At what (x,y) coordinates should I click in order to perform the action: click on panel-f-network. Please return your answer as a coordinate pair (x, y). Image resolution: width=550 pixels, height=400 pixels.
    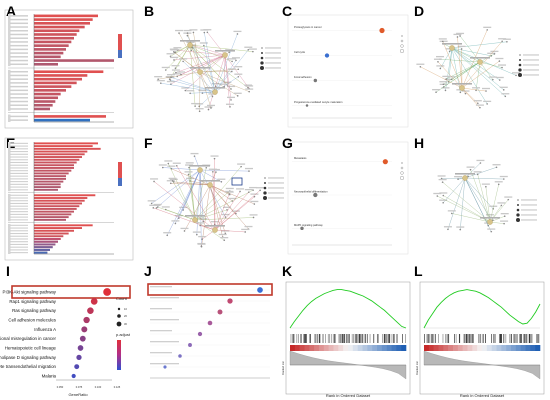
    Looking at the image, I should click on (215, 200).